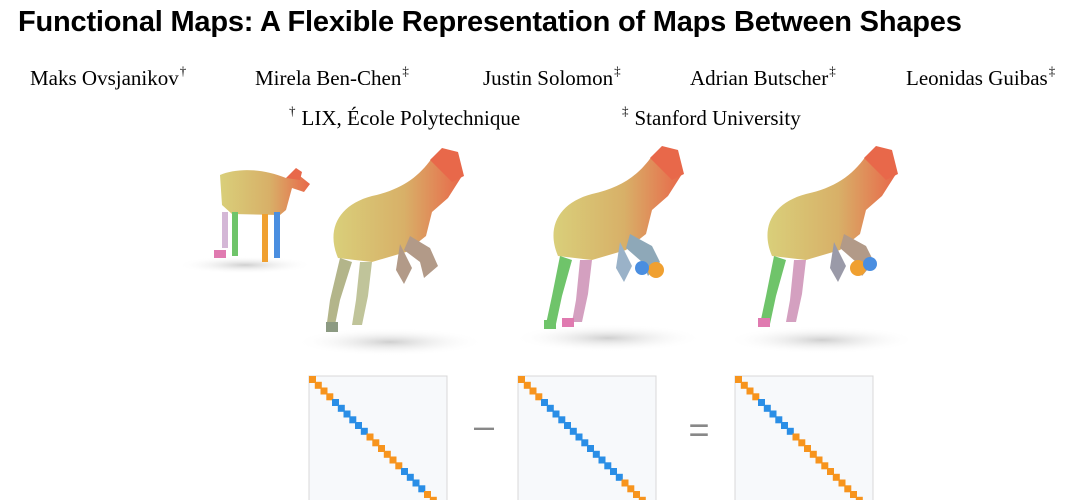 The height and width of the screenshot is (500, 1088). I want to click on author: Mirela Ben-Chen‡, so click(332, 76).